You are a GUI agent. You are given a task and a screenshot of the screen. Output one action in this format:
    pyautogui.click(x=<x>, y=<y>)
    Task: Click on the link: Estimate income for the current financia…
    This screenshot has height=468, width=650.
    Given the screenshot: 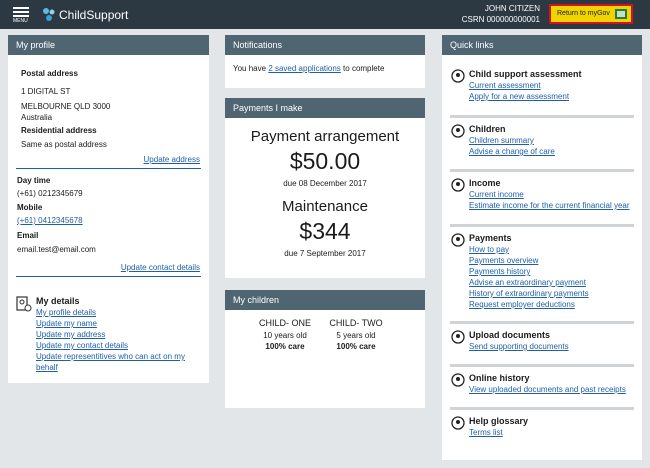 What is the action you would take?
    pyautogui.click(x=549, y=205)
    